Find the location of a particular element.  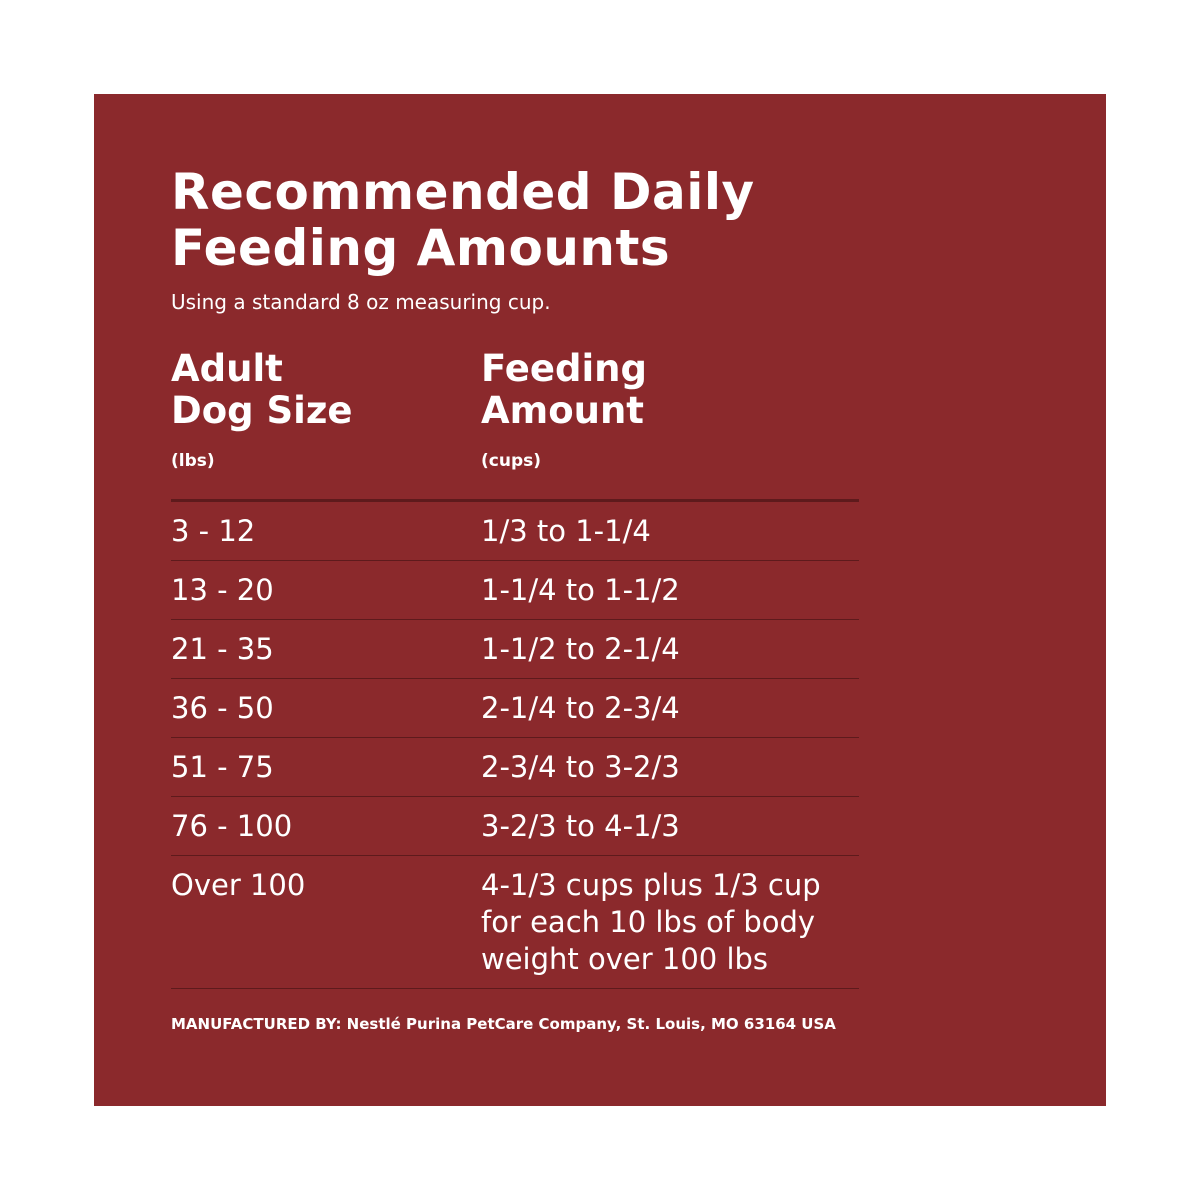

feeding-amount-cell: 3-2/3 to 4-1/3 is located at coordinates (580, 826).